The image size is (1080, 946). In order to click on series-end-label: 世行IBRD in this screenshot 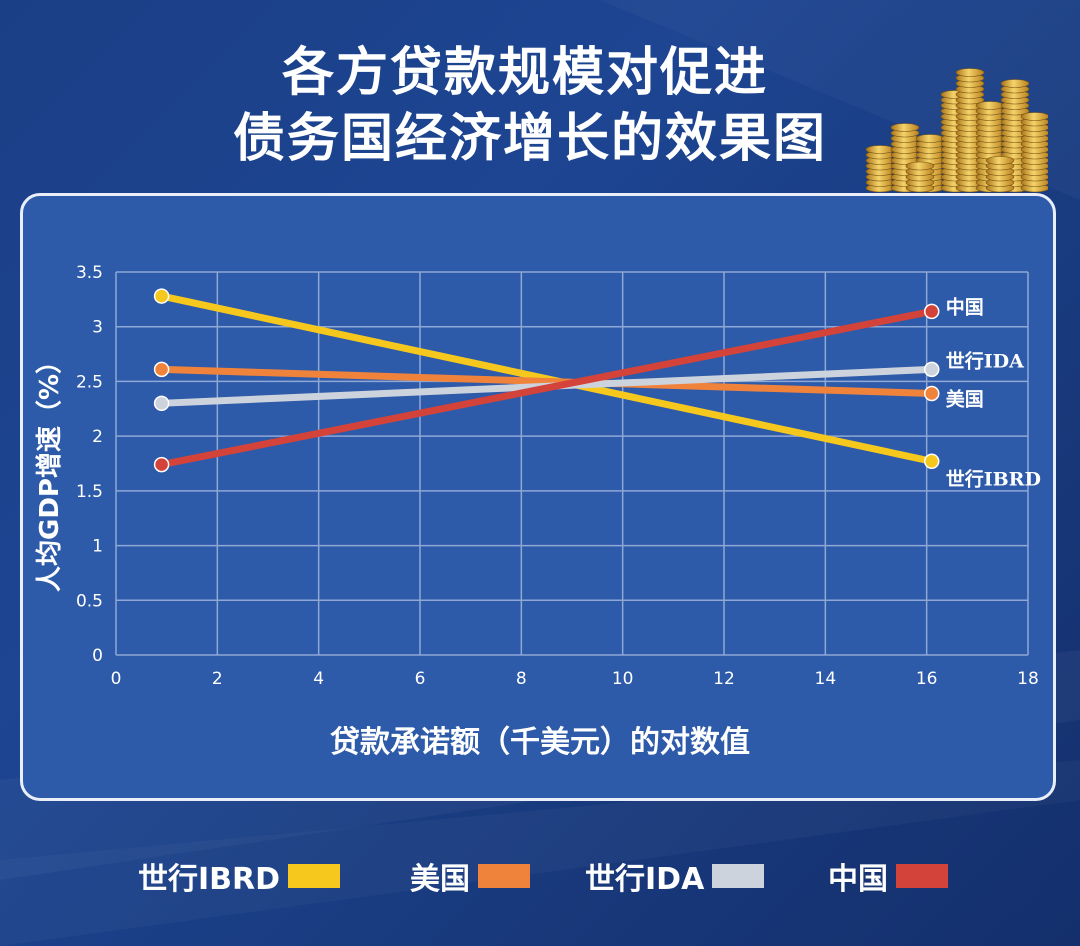, I will do `click(993, 478)`.